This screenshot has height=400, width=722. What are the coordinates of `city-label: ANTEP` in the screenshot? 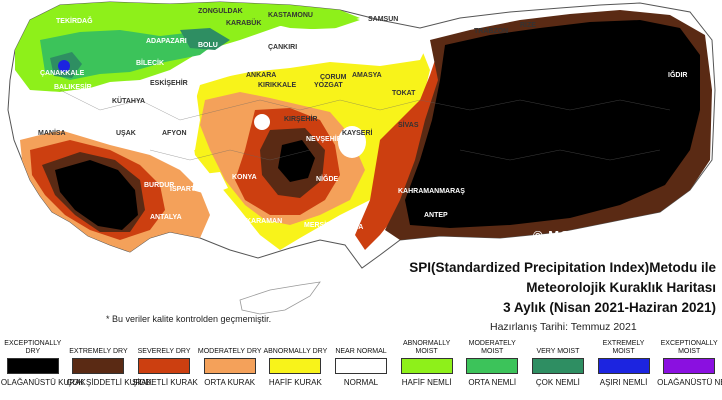 It's located at (436, 215).